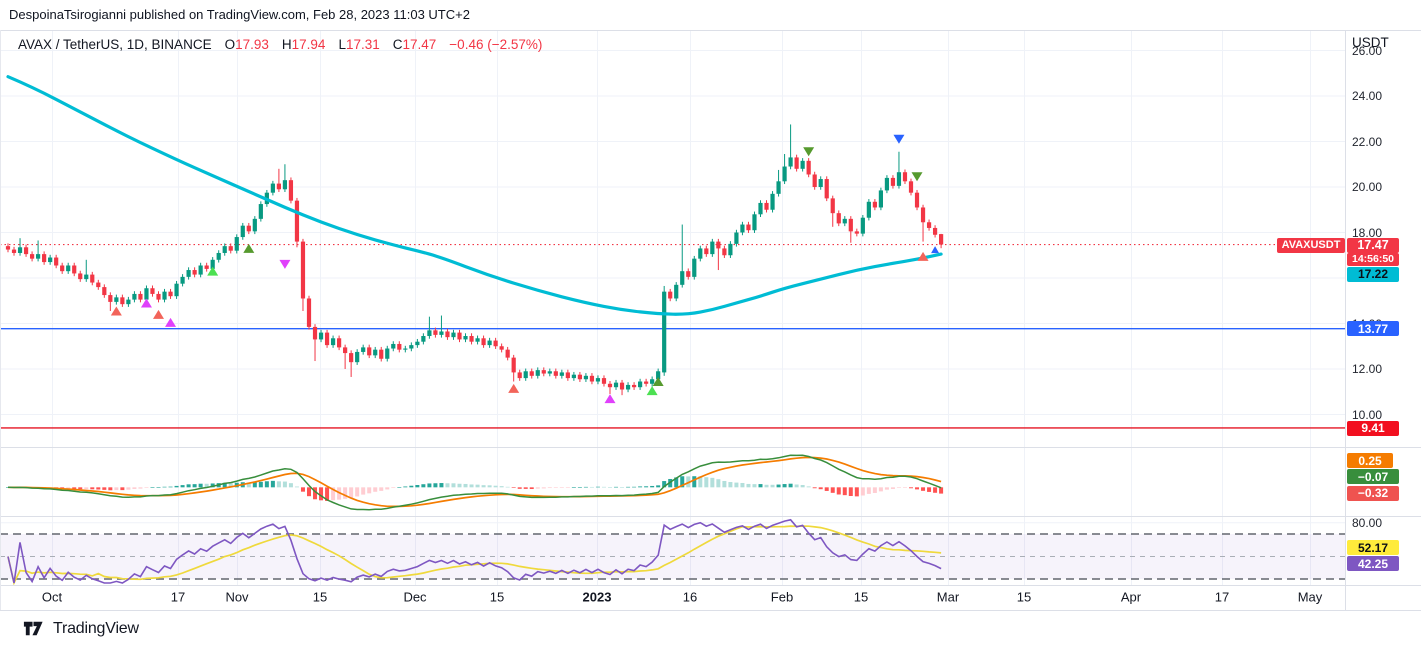 This screenshot has height=648, width=1421. Describe the element at coordinates (1373, 547) in the screenshot. I see `rsi-ma-badge: 52.17` at that location.